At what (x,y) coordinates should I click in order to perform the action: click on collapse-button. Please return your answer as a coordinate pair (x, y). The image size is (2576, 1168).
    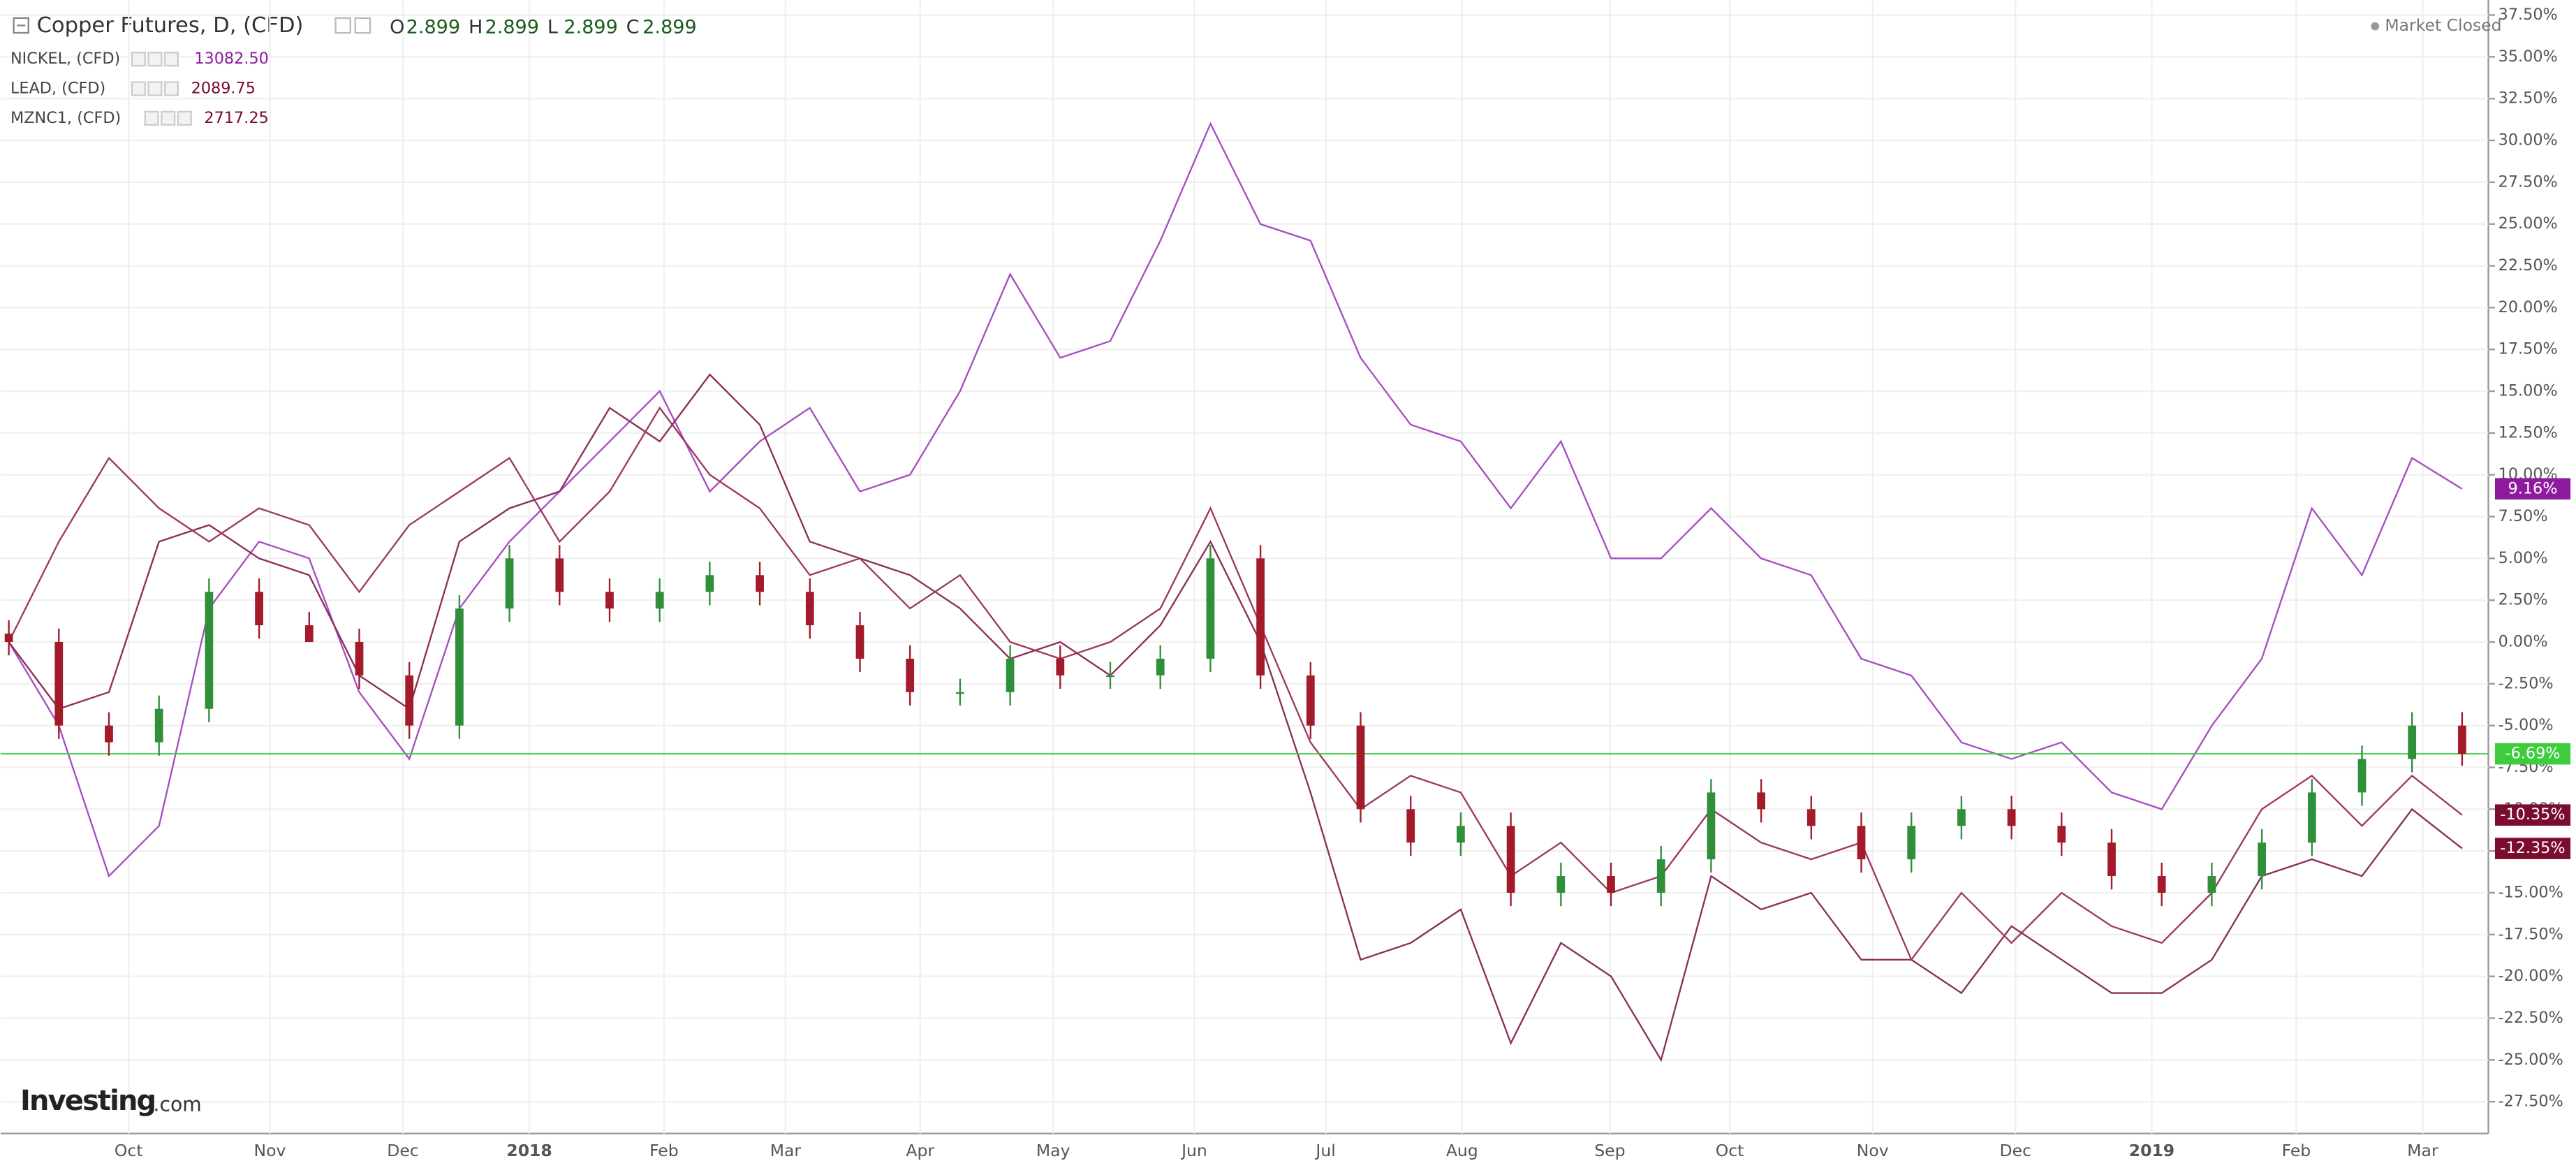
    Looking at the image, I should click on (21, 25).